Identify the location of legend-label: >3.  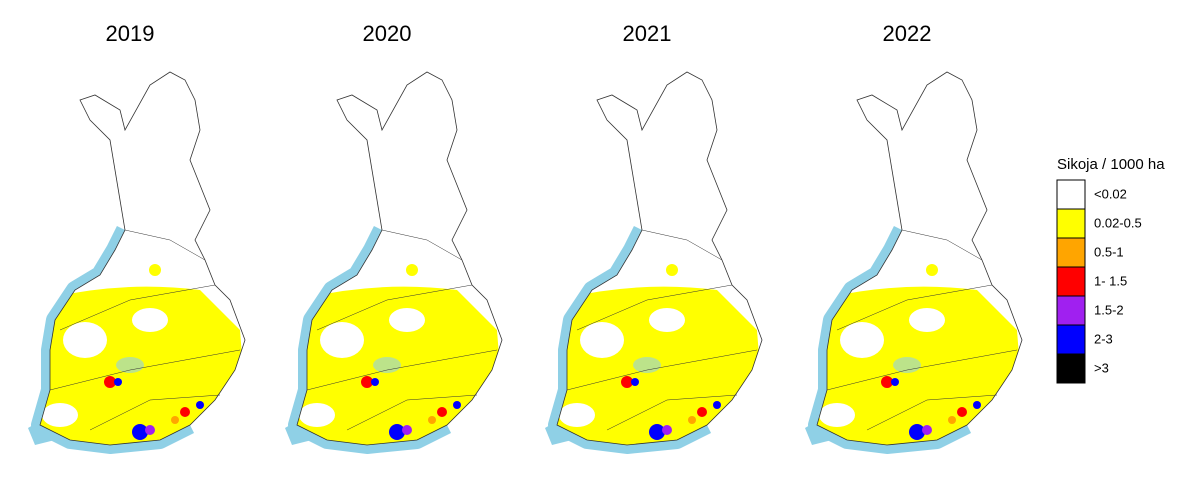
(1101, 367).